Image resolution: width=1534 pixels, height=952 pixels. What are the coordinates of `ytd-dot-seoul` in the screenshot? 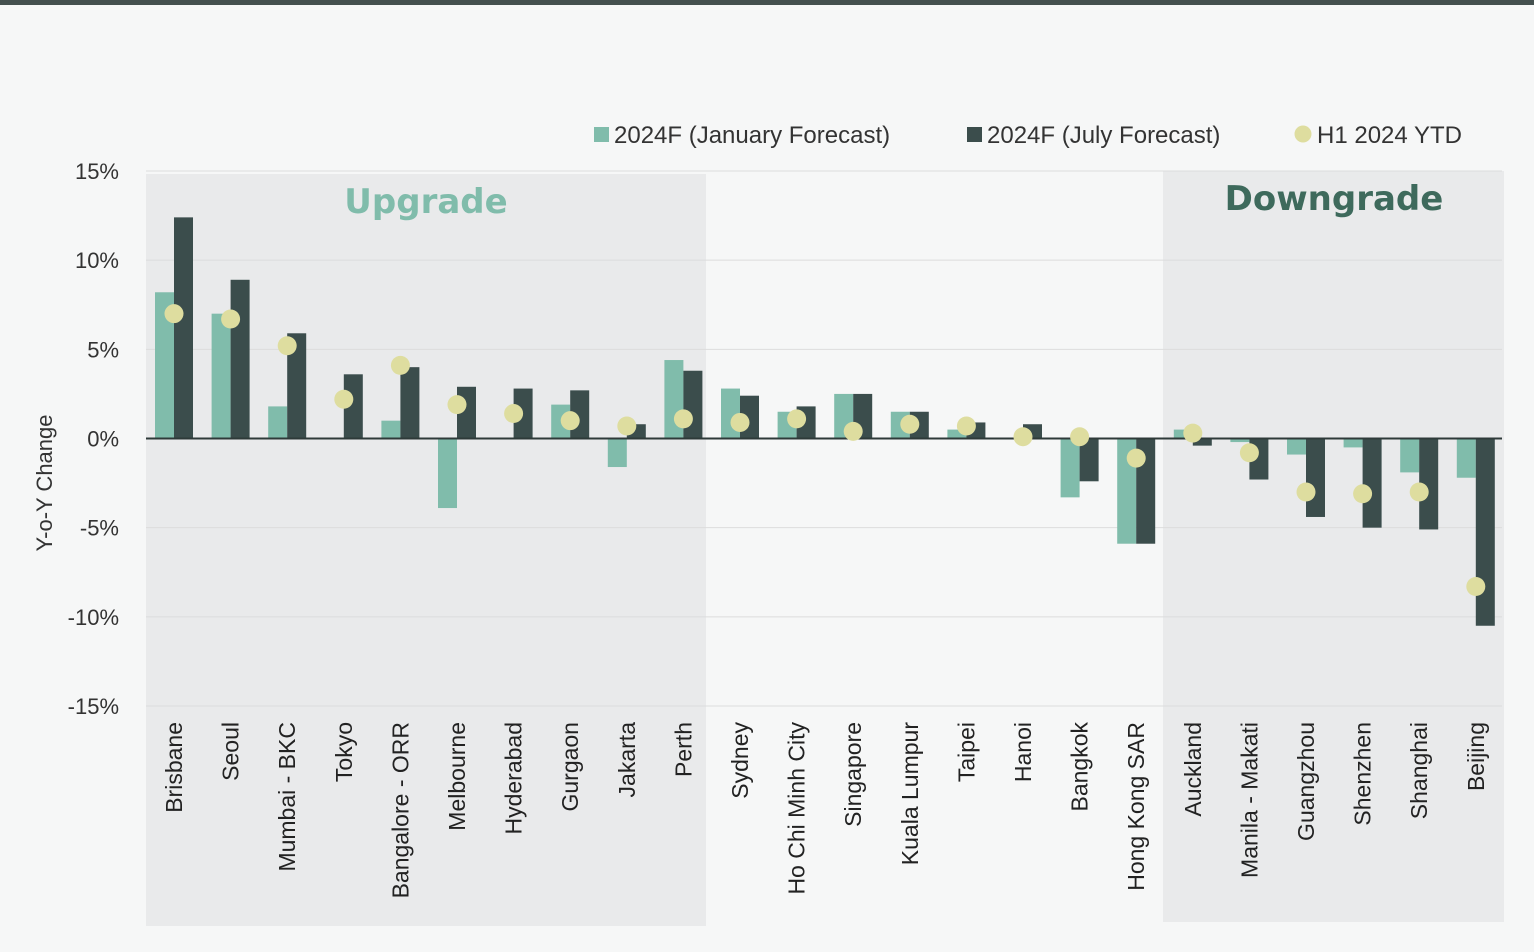 It's located at (231, 319).